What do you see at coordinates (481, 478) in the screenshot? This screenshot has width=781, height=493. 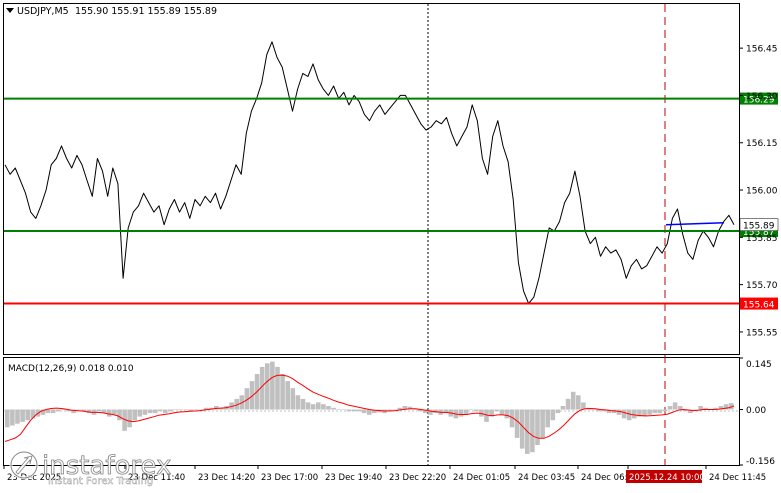 I see `time-tick-label: 24 Dec 01:05` at bounding box center [481, 478].